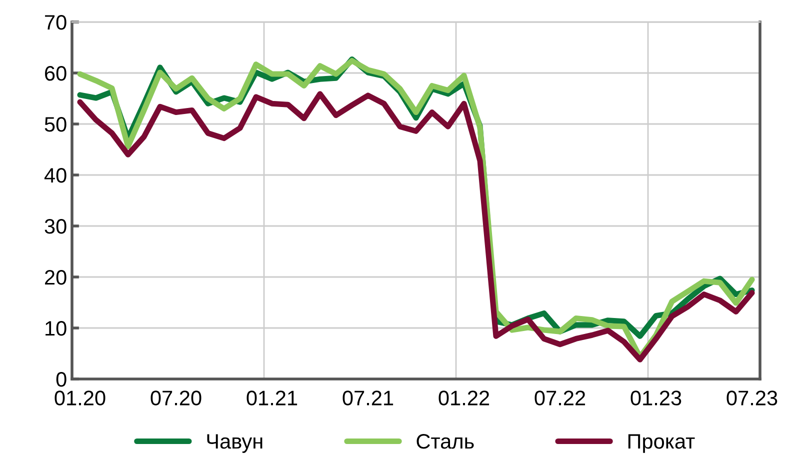 This screenshot has height=467, width=790. What do you see at coordinates (661, 443) in the screenshot?
I see `legend-label: Прокат` at bounding box center [661, 443].